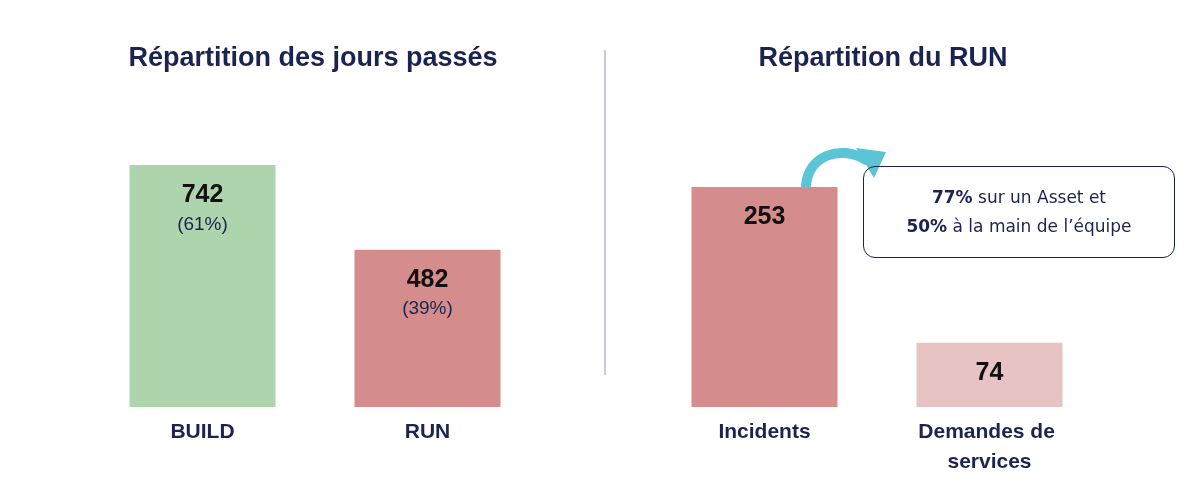 This screenshot has width=1197, height=500. I want to click on text: 77% sur un Asset et 50% à la main de l’équipe, so click(1019, 211).